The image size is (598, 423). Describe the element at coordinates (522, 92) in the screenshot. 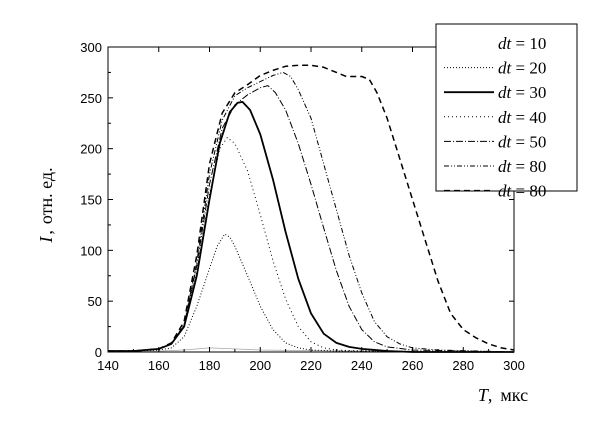

I see `legend-label-3: dt = 30` at that location.